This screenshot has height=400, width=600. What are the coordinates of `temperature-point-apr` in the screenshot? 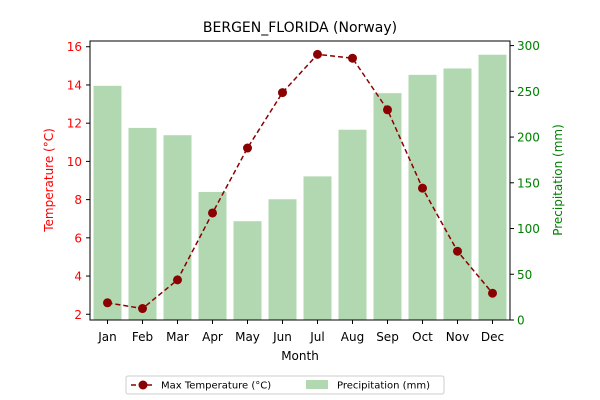 It's located at (212, 213).